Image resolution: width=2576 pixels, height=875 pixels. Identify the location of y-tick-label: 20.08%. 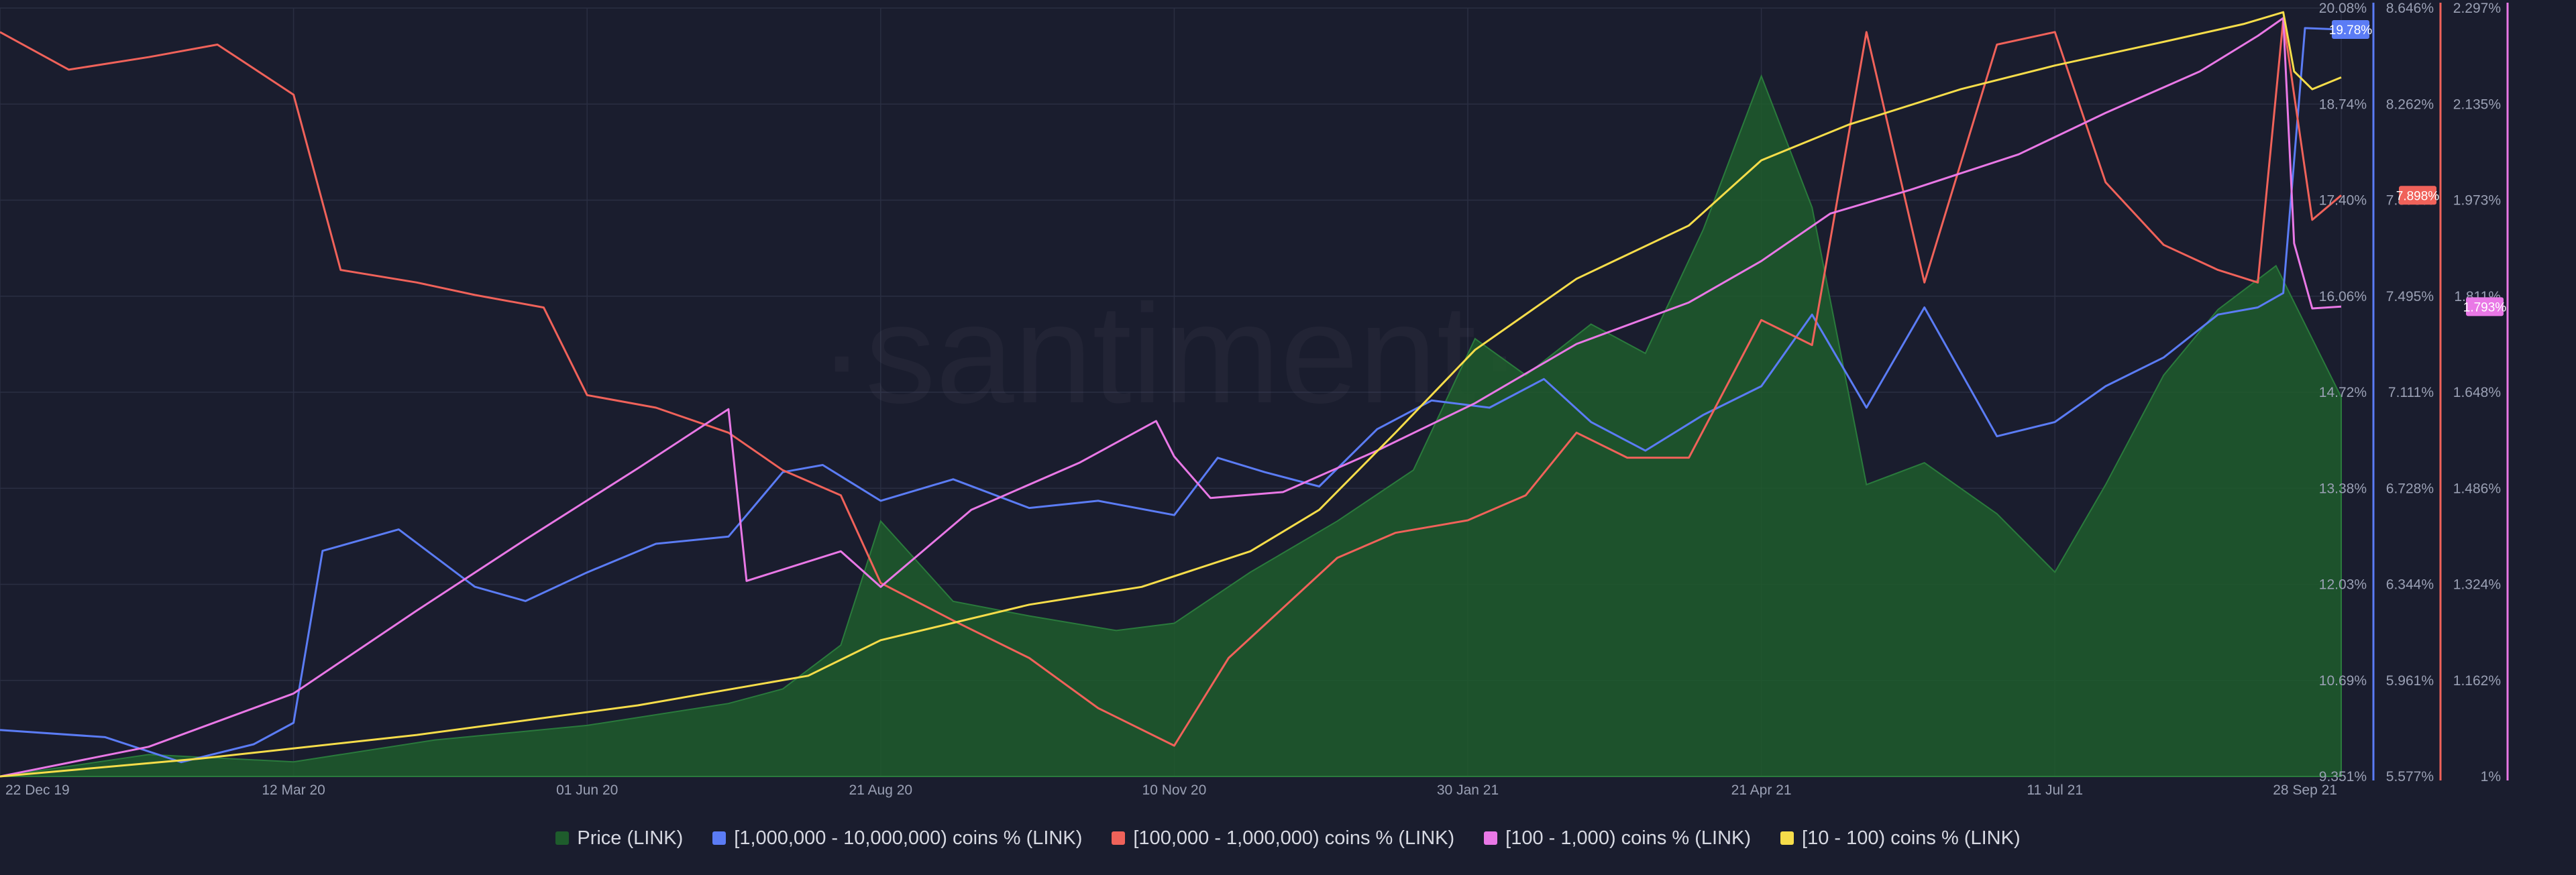
(2343, 8).